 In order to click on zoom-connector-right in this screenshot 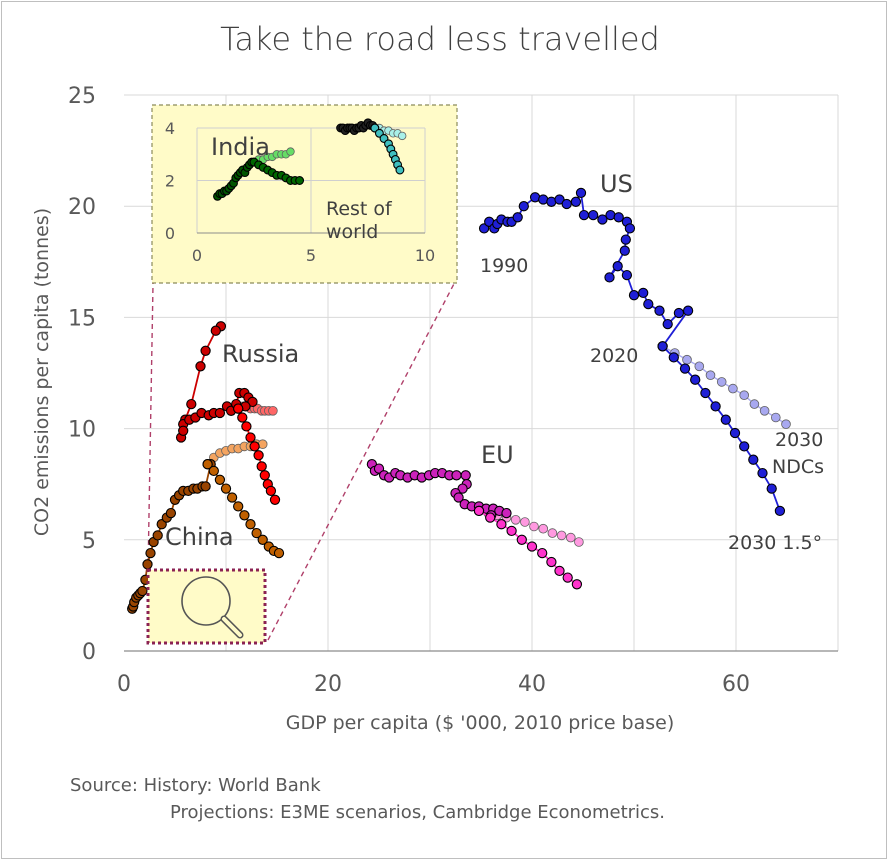, I will do `click(362, 460)`.